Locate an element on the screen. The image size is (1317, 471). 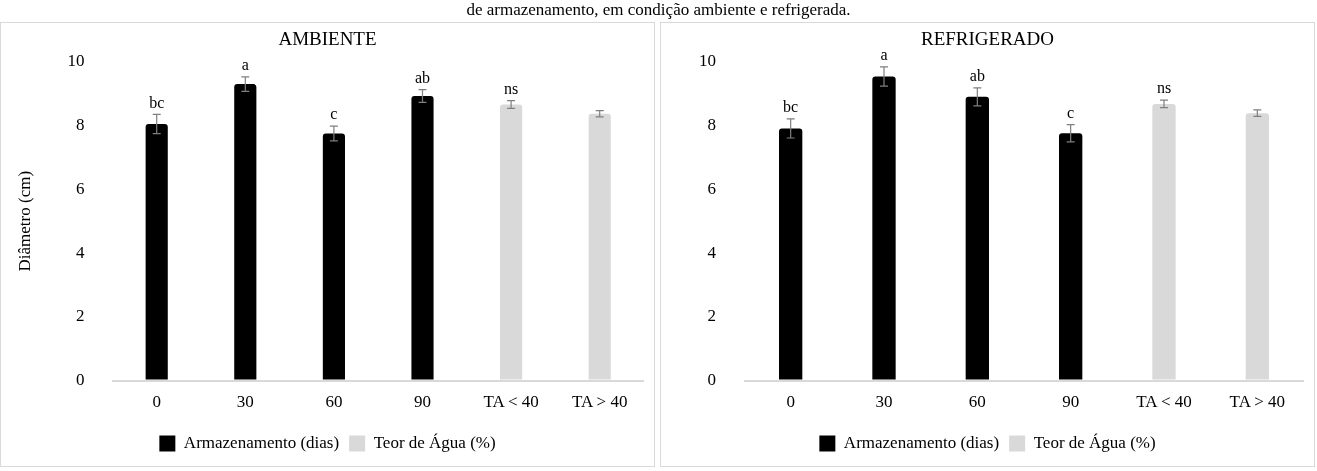
chart-title: REFRIGERADO is located at coordinates (987, 39).